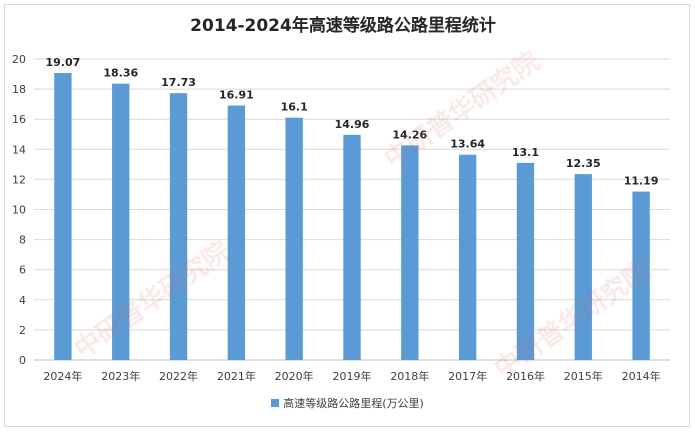 Image resolution: width=695 pixels, height=432 pixels. I want to click on x-tick-label: 2016年, so click(525, 376).